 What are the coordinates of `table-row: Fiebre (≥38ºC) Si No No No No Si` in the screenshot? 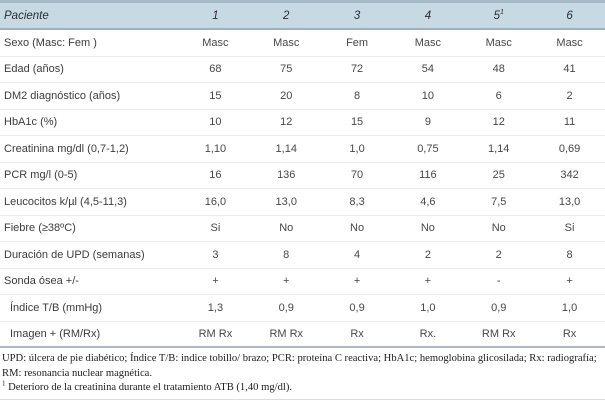 It's located at (302, 229).